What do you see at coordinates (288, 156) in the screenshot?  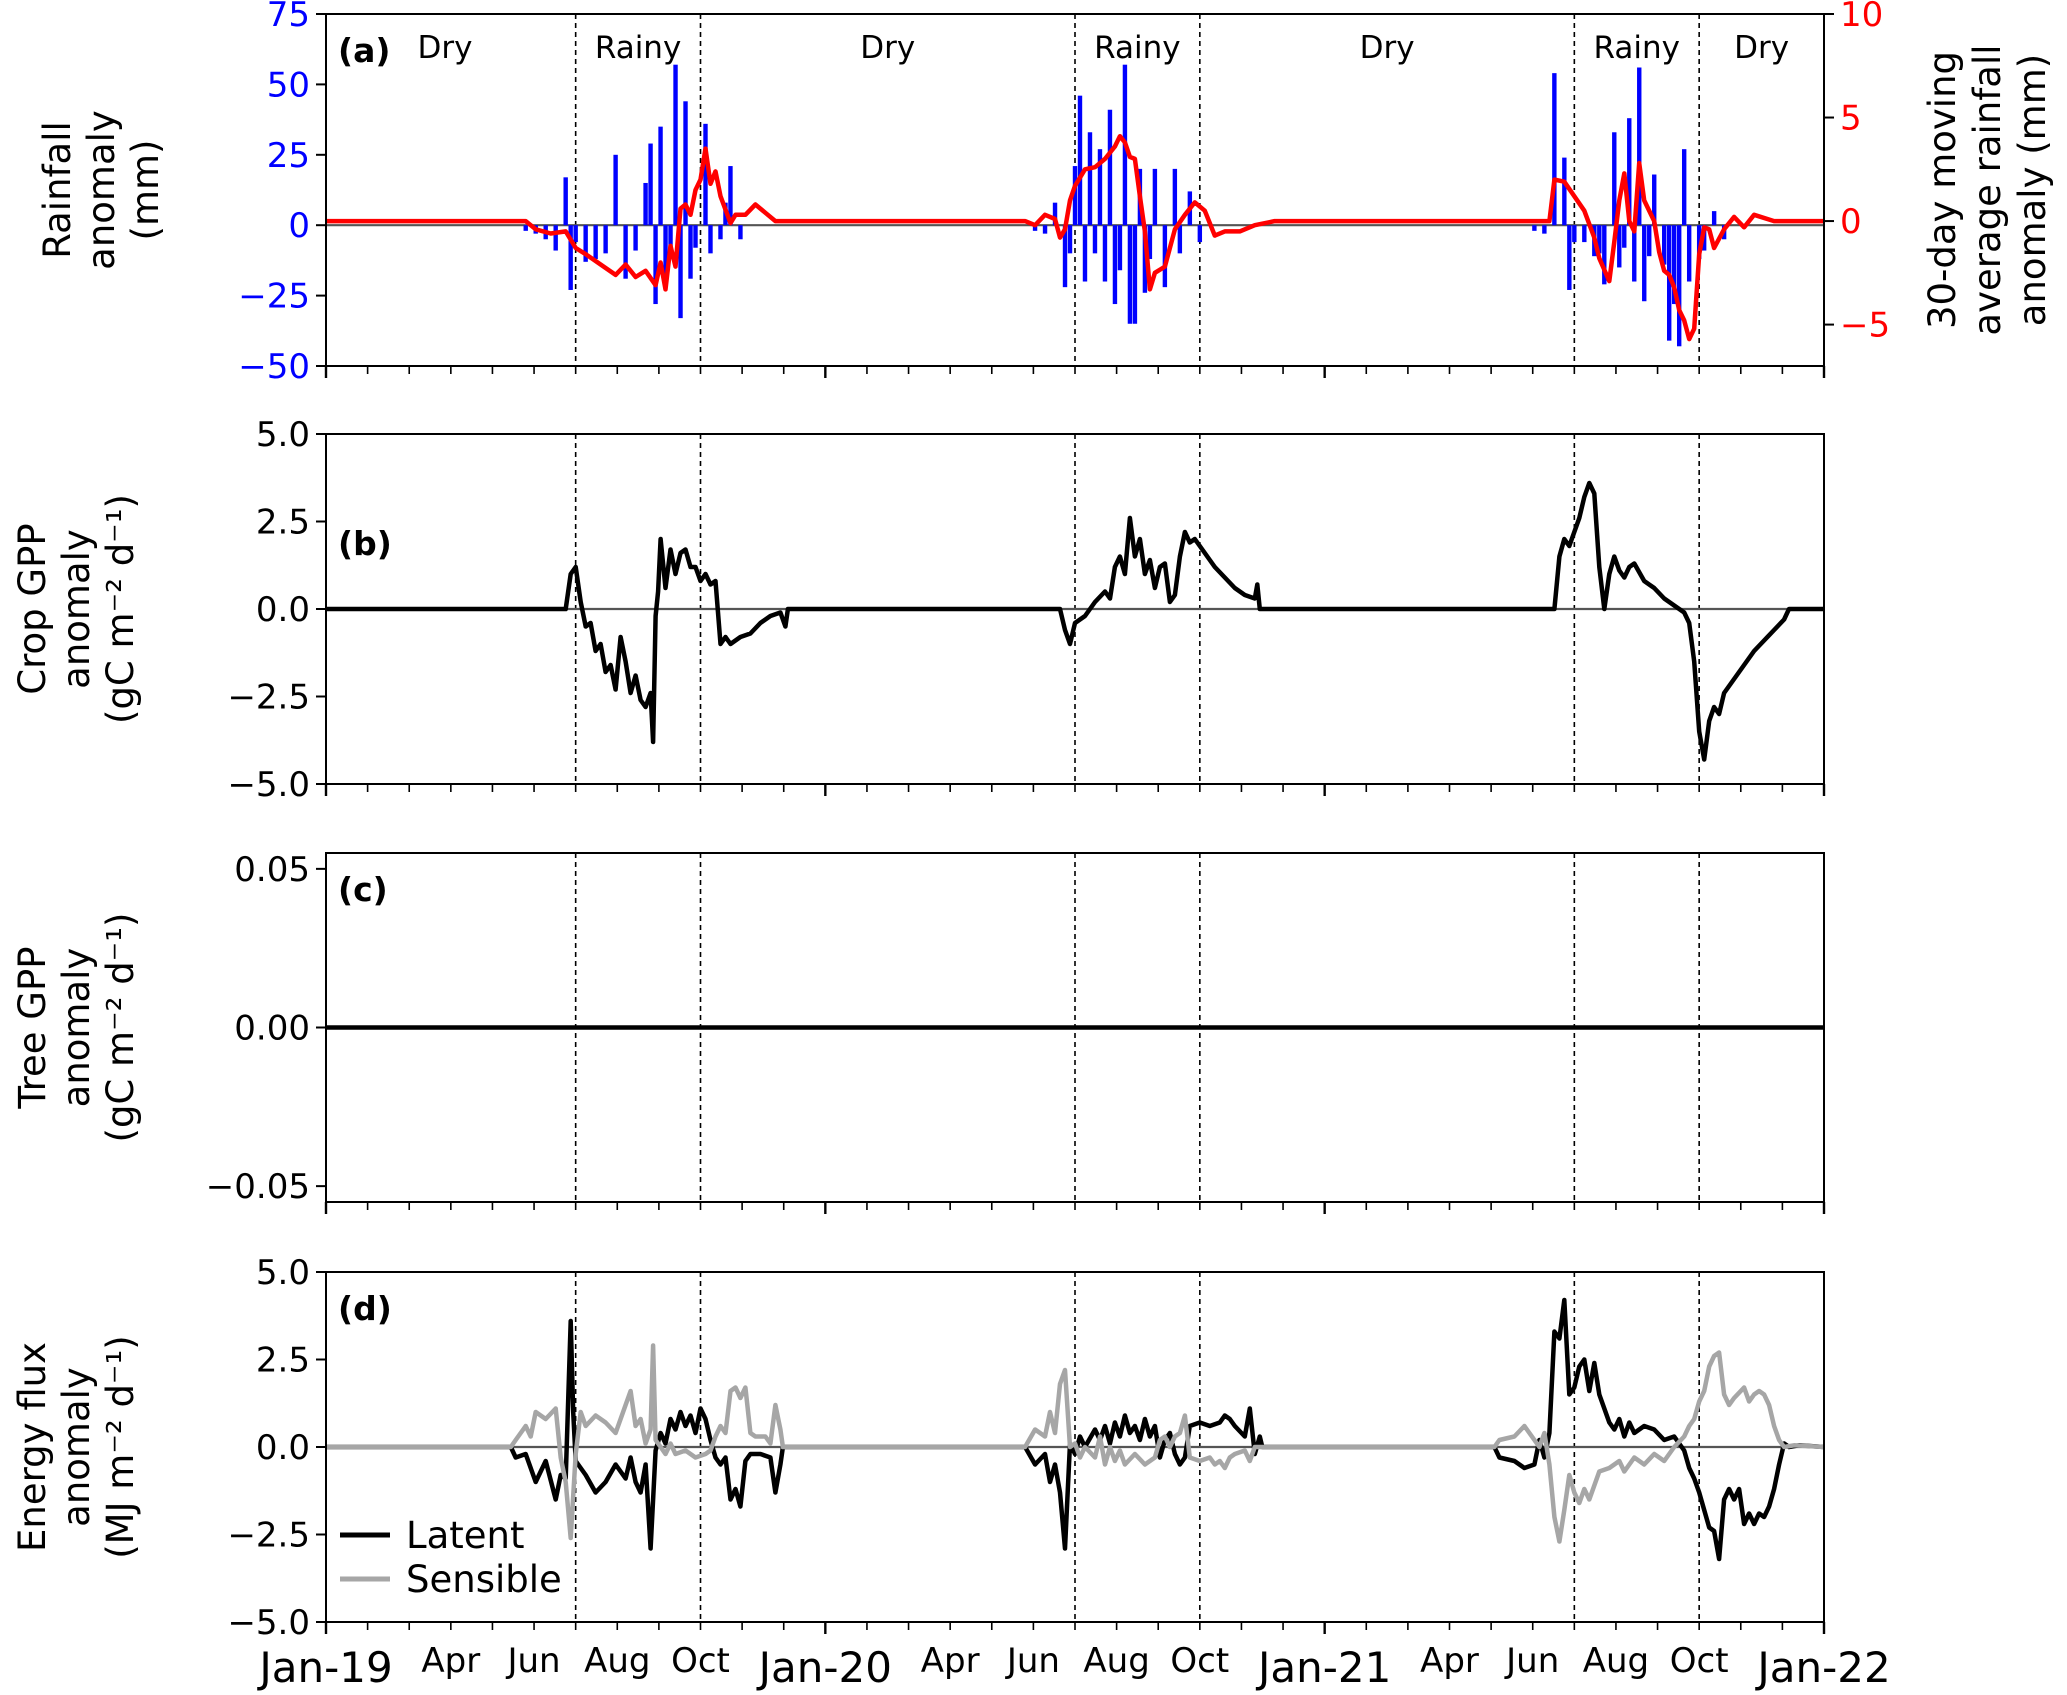 I see `y-tick-label: 25` at bounding box center [288, 156].